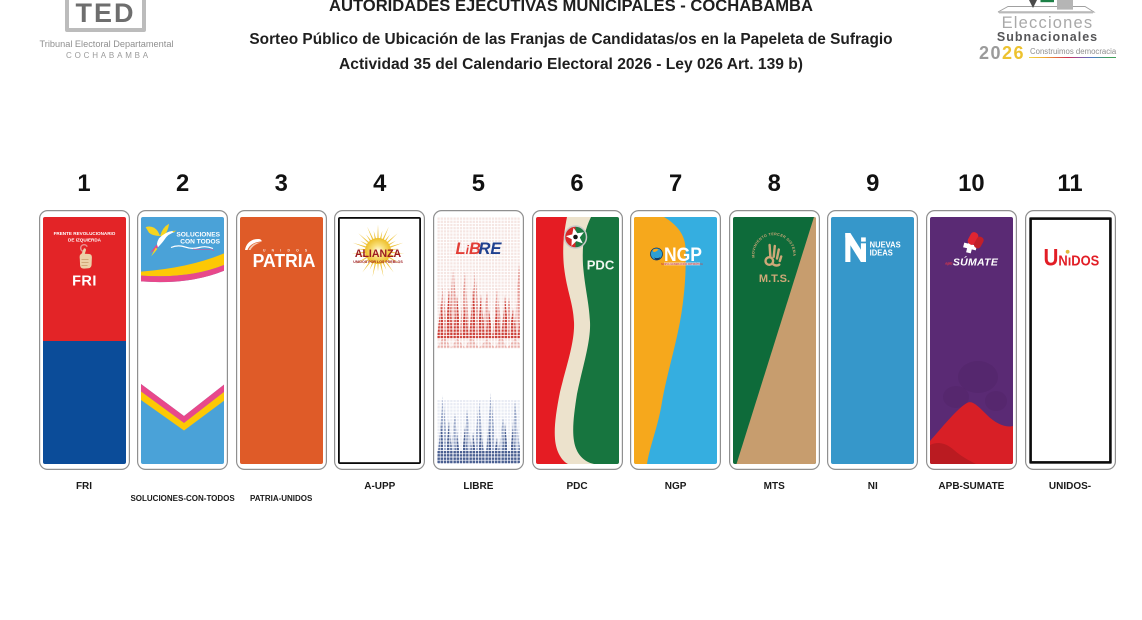 This screenshot has width=1142, height=620. I want to click on svg-text: NUEVA GENERACIÓN PATRIÓTICA, so click(682, 264).